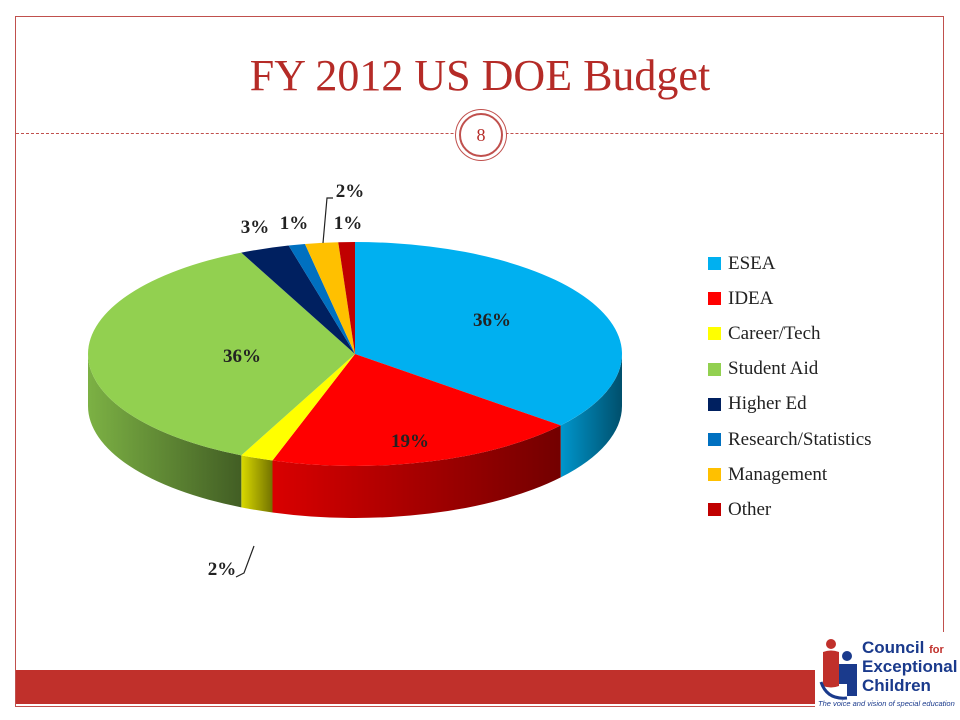 The image size is (960, 720). I want to click on data-label-student-aid: 36%, so click(242, 356).